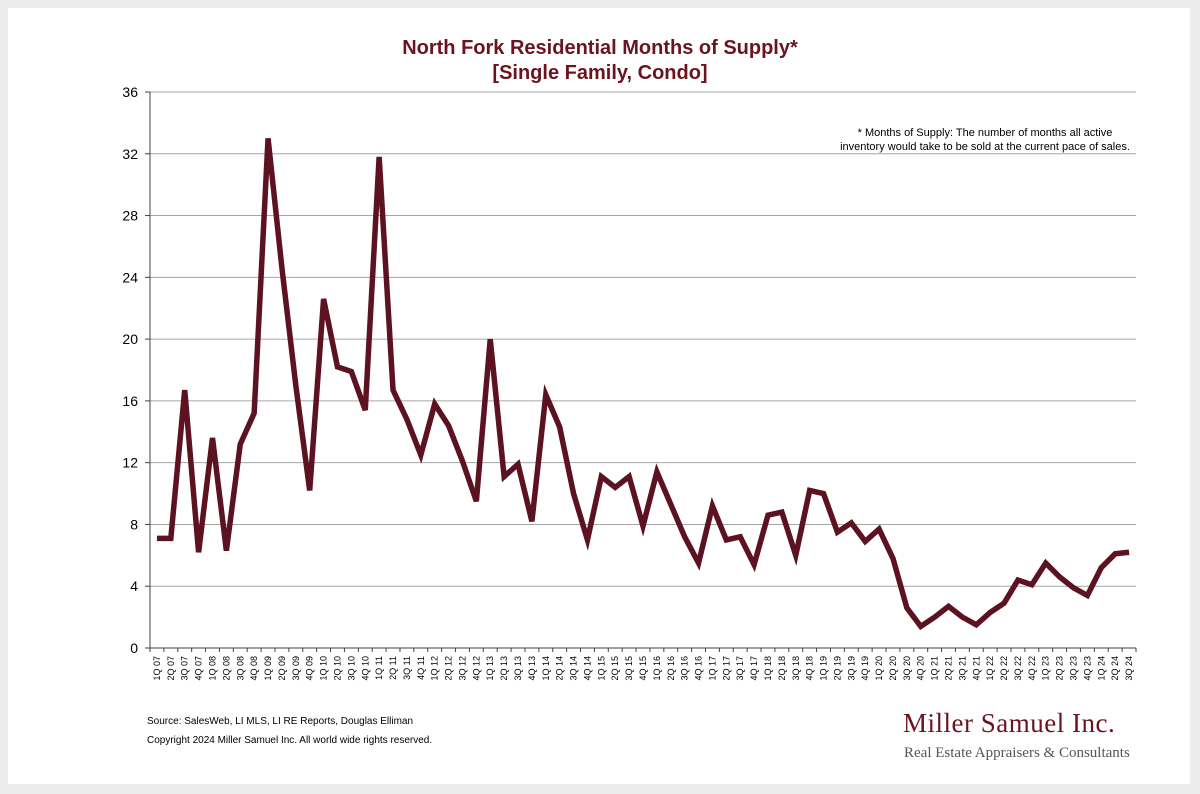  Describe the element at coordinates (490, 668) in the screenshot. I see `x-tick-label: 1Q 13` at that location.